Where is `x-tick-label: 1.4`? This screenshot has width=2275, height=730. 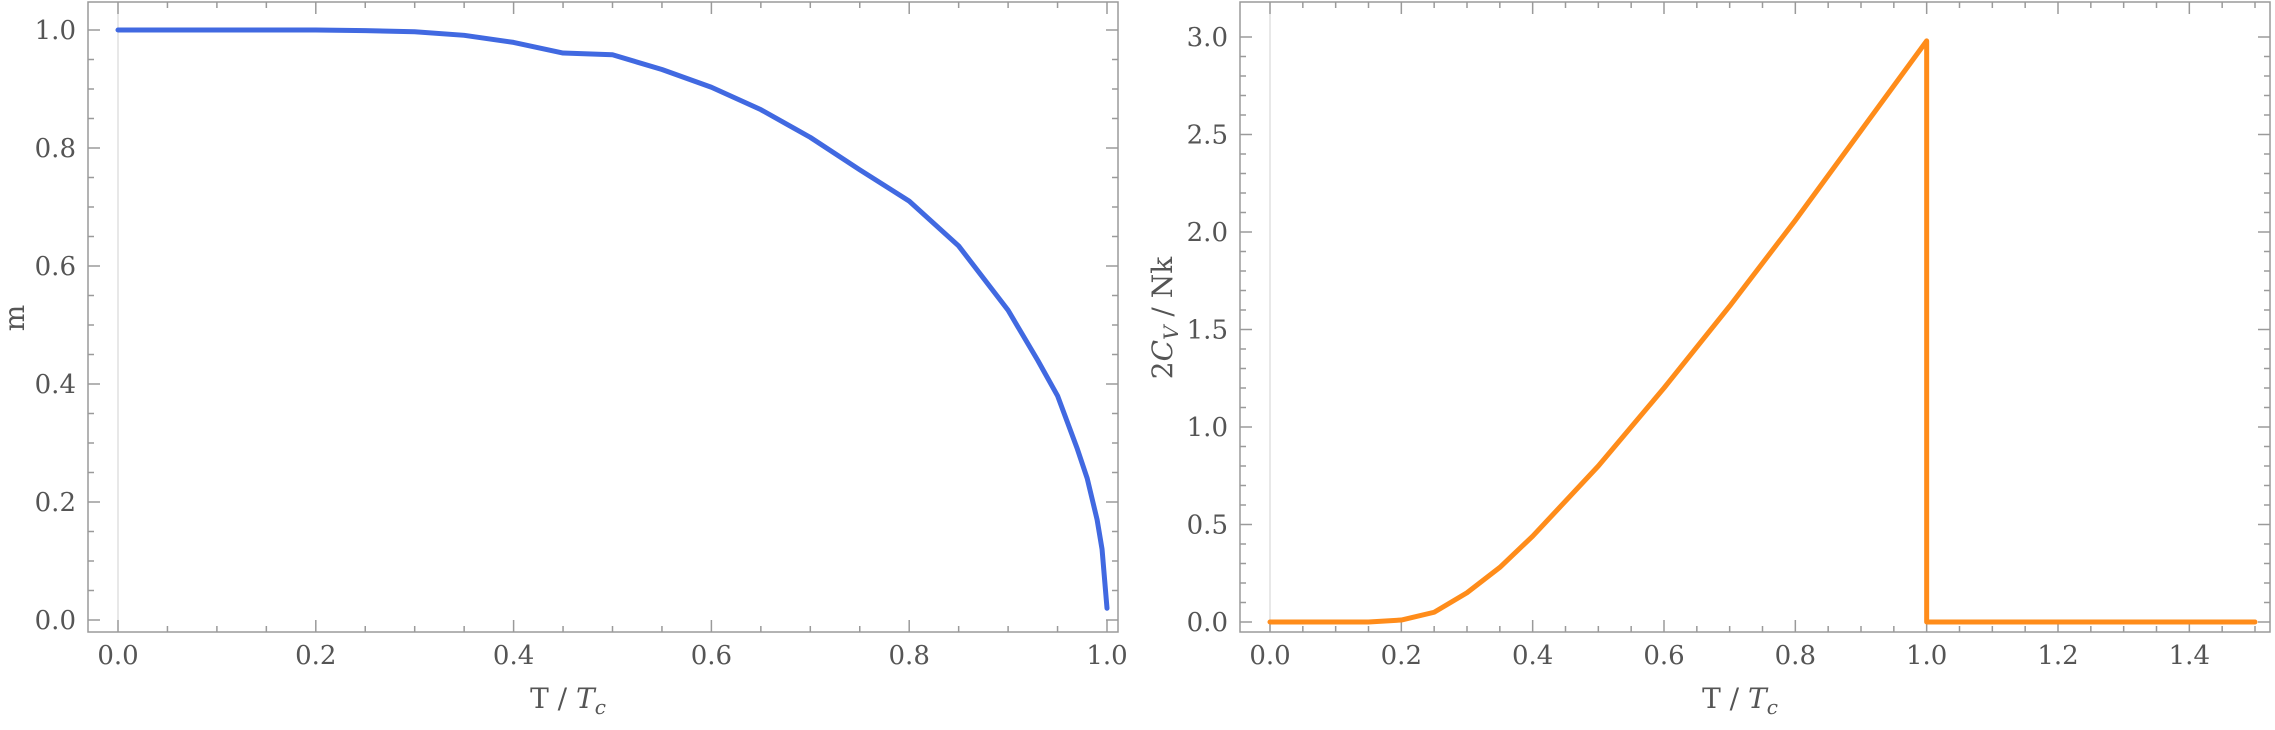 x-tick-label: 1.4 is located at coordinates (2189, 656).